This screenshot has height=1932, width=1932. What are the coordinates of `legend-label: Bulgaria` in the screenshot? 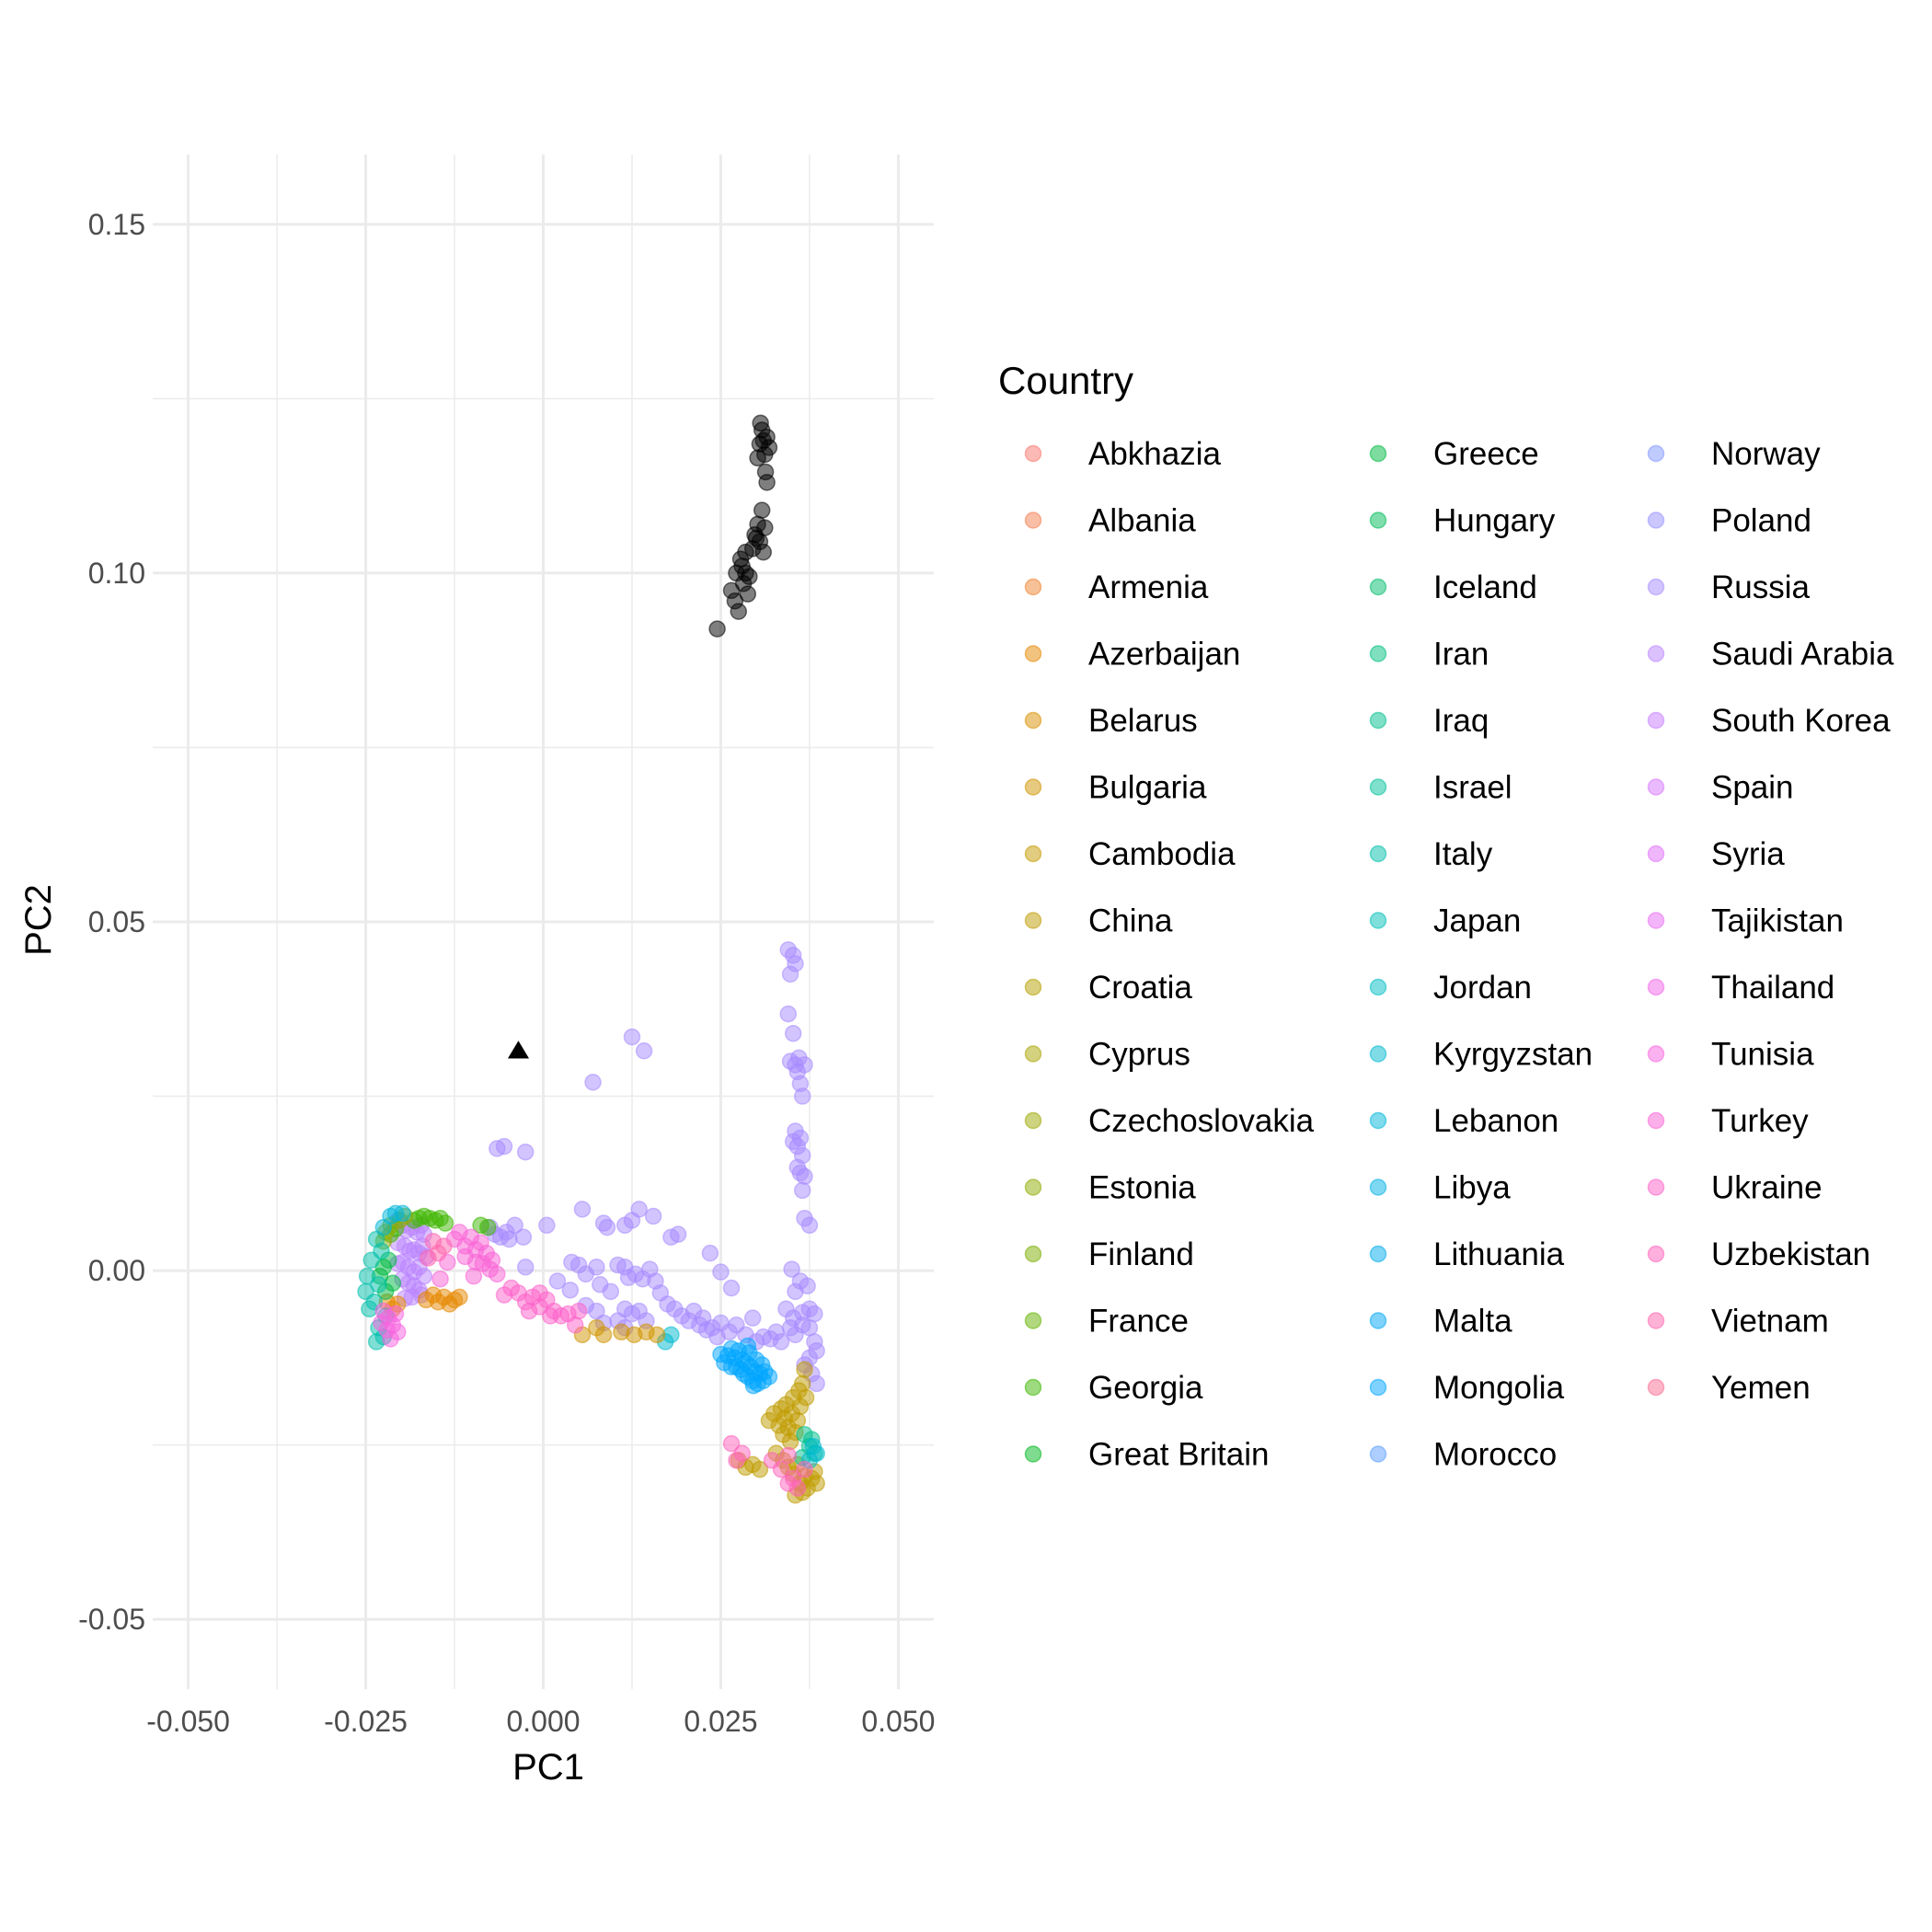 It's located at (1147, 788).